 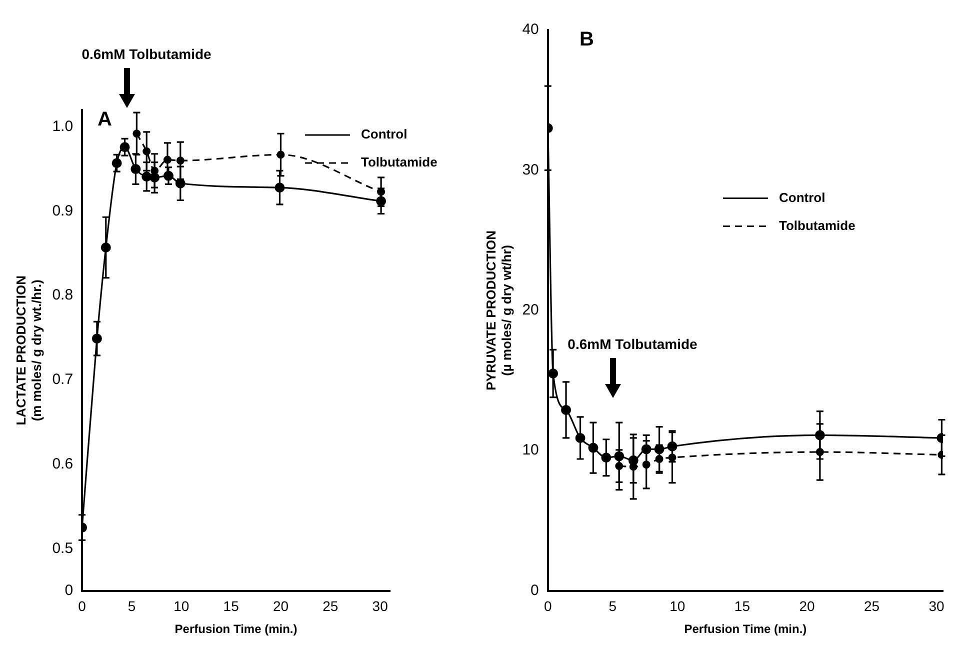 What do you see at coordinates (63, 548) in the screenshot?
I see `y-tick-label: 0.5` at bounding box center [63, 548].